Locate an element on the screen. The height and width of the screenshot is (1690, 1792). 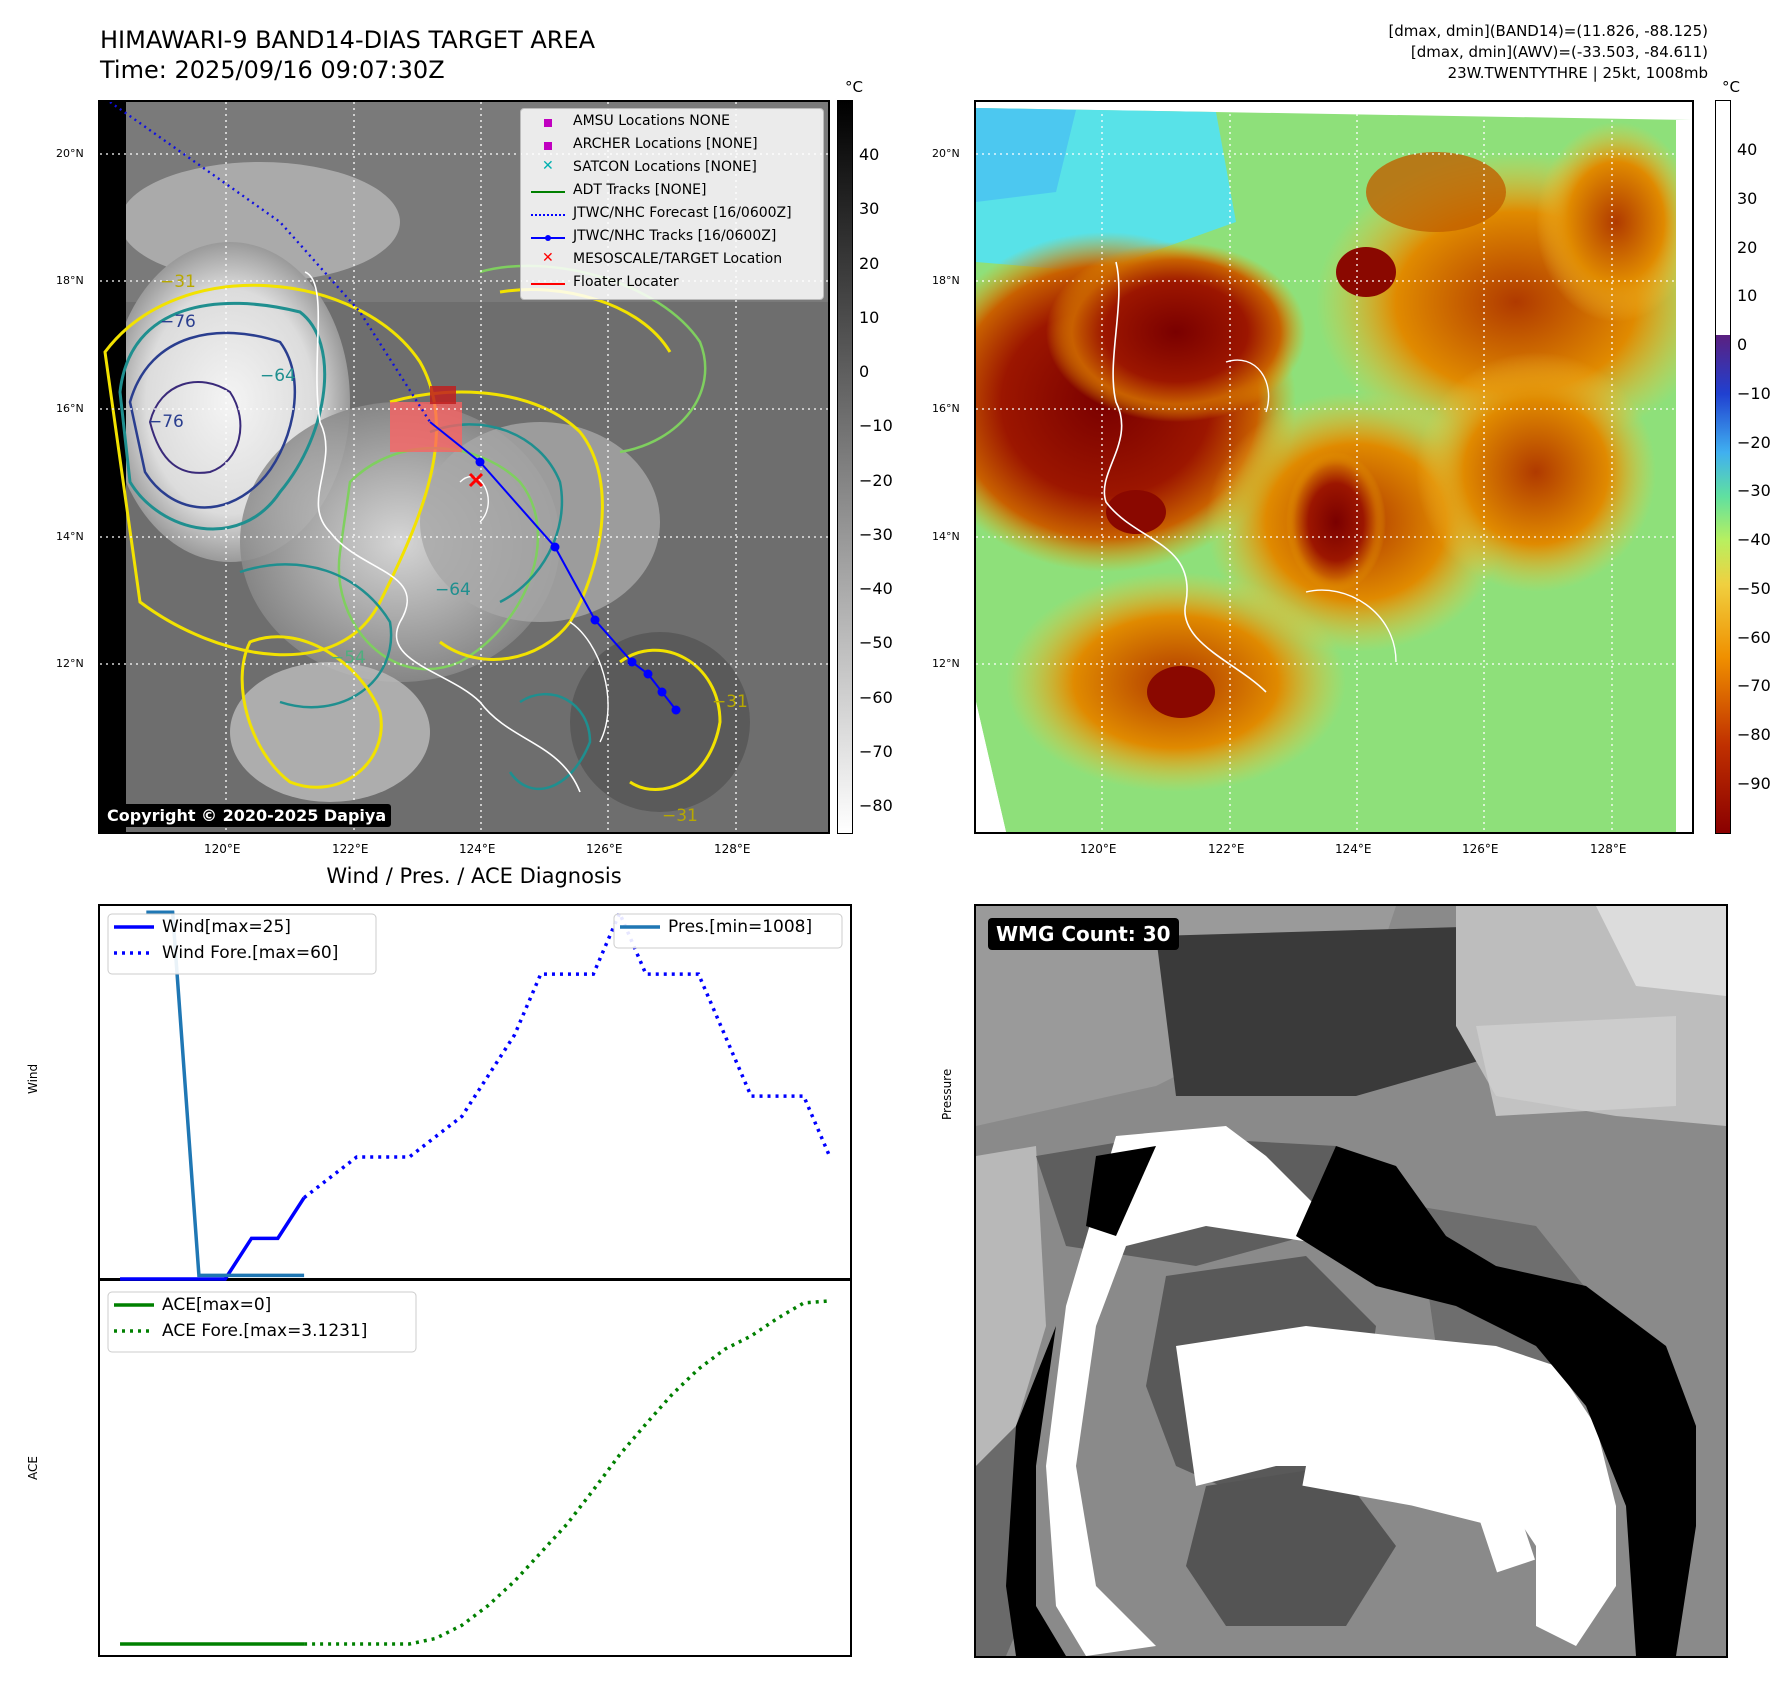
awv-colorbar-tick: −90 is located at coordinates (1754, 783).